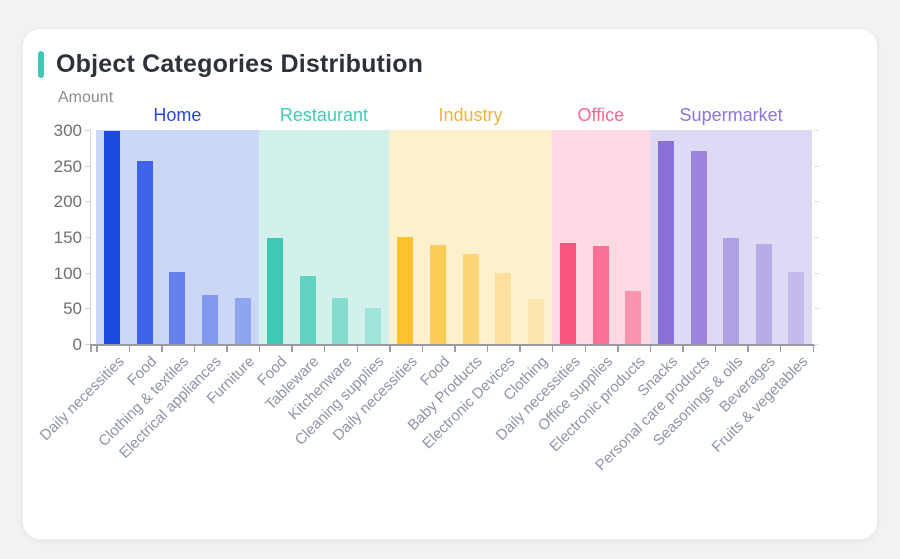  What do you see at coordinates (601, 115) in the screenshot?
I see `group-label-office: Office` at bounding box center [601, 115].